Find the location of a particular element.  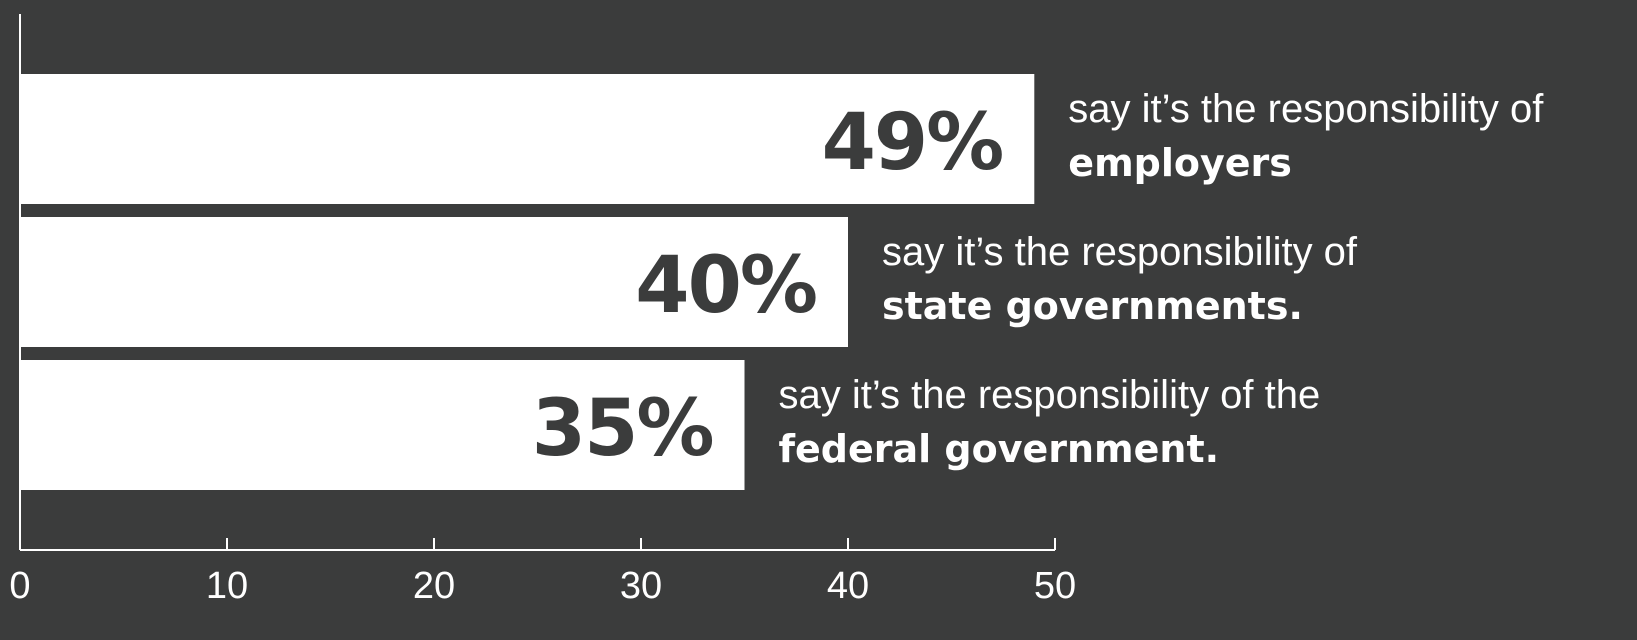

bar-value-label: 49% is located at coordinates (912, 143).